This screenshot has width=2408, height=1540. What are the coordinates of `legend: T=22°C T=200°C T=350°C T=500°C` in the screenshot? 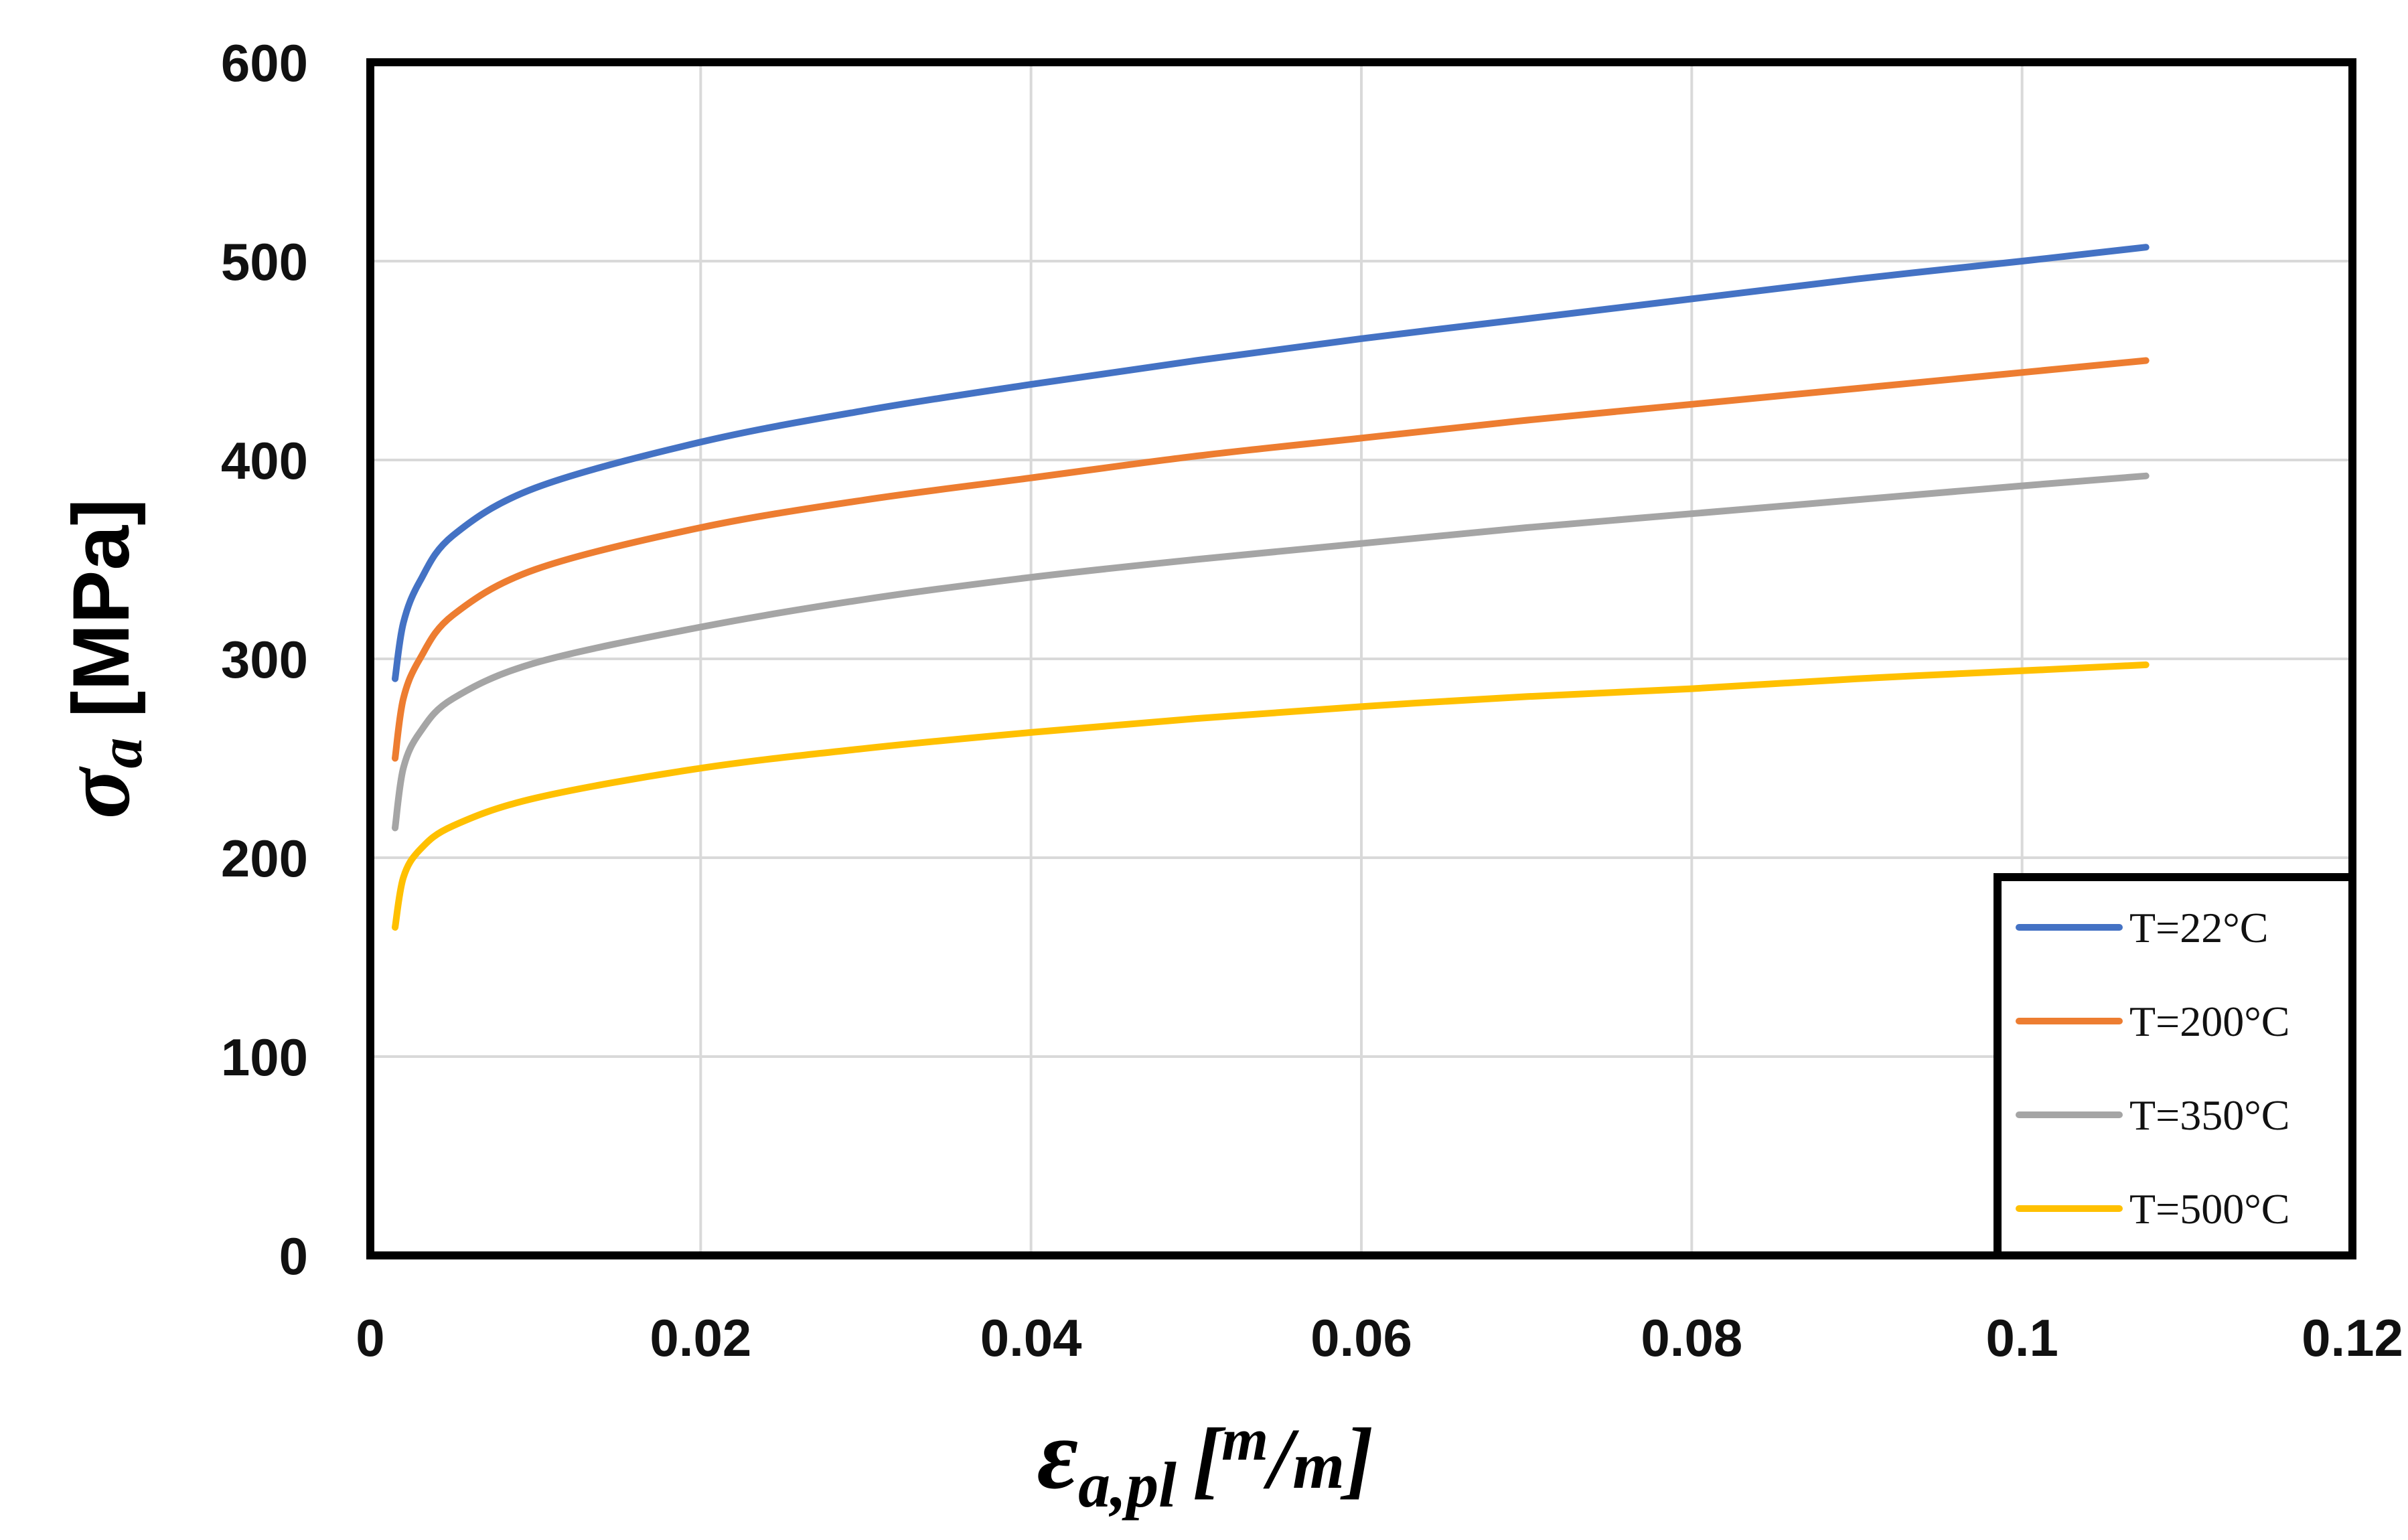 It's located at (2174, 1066).